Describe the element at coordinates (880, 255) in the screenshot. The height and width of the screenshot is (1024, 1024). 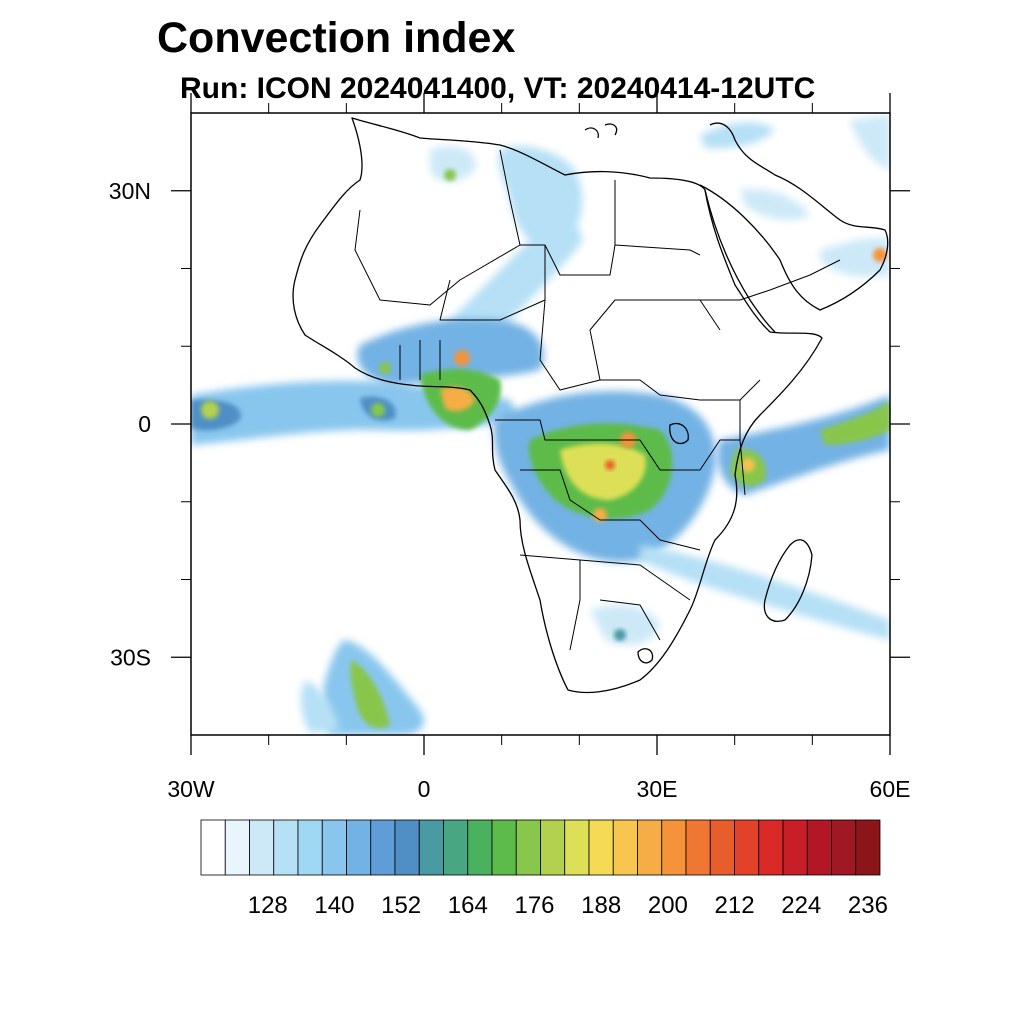
I see `field-oman-hot` at that location.